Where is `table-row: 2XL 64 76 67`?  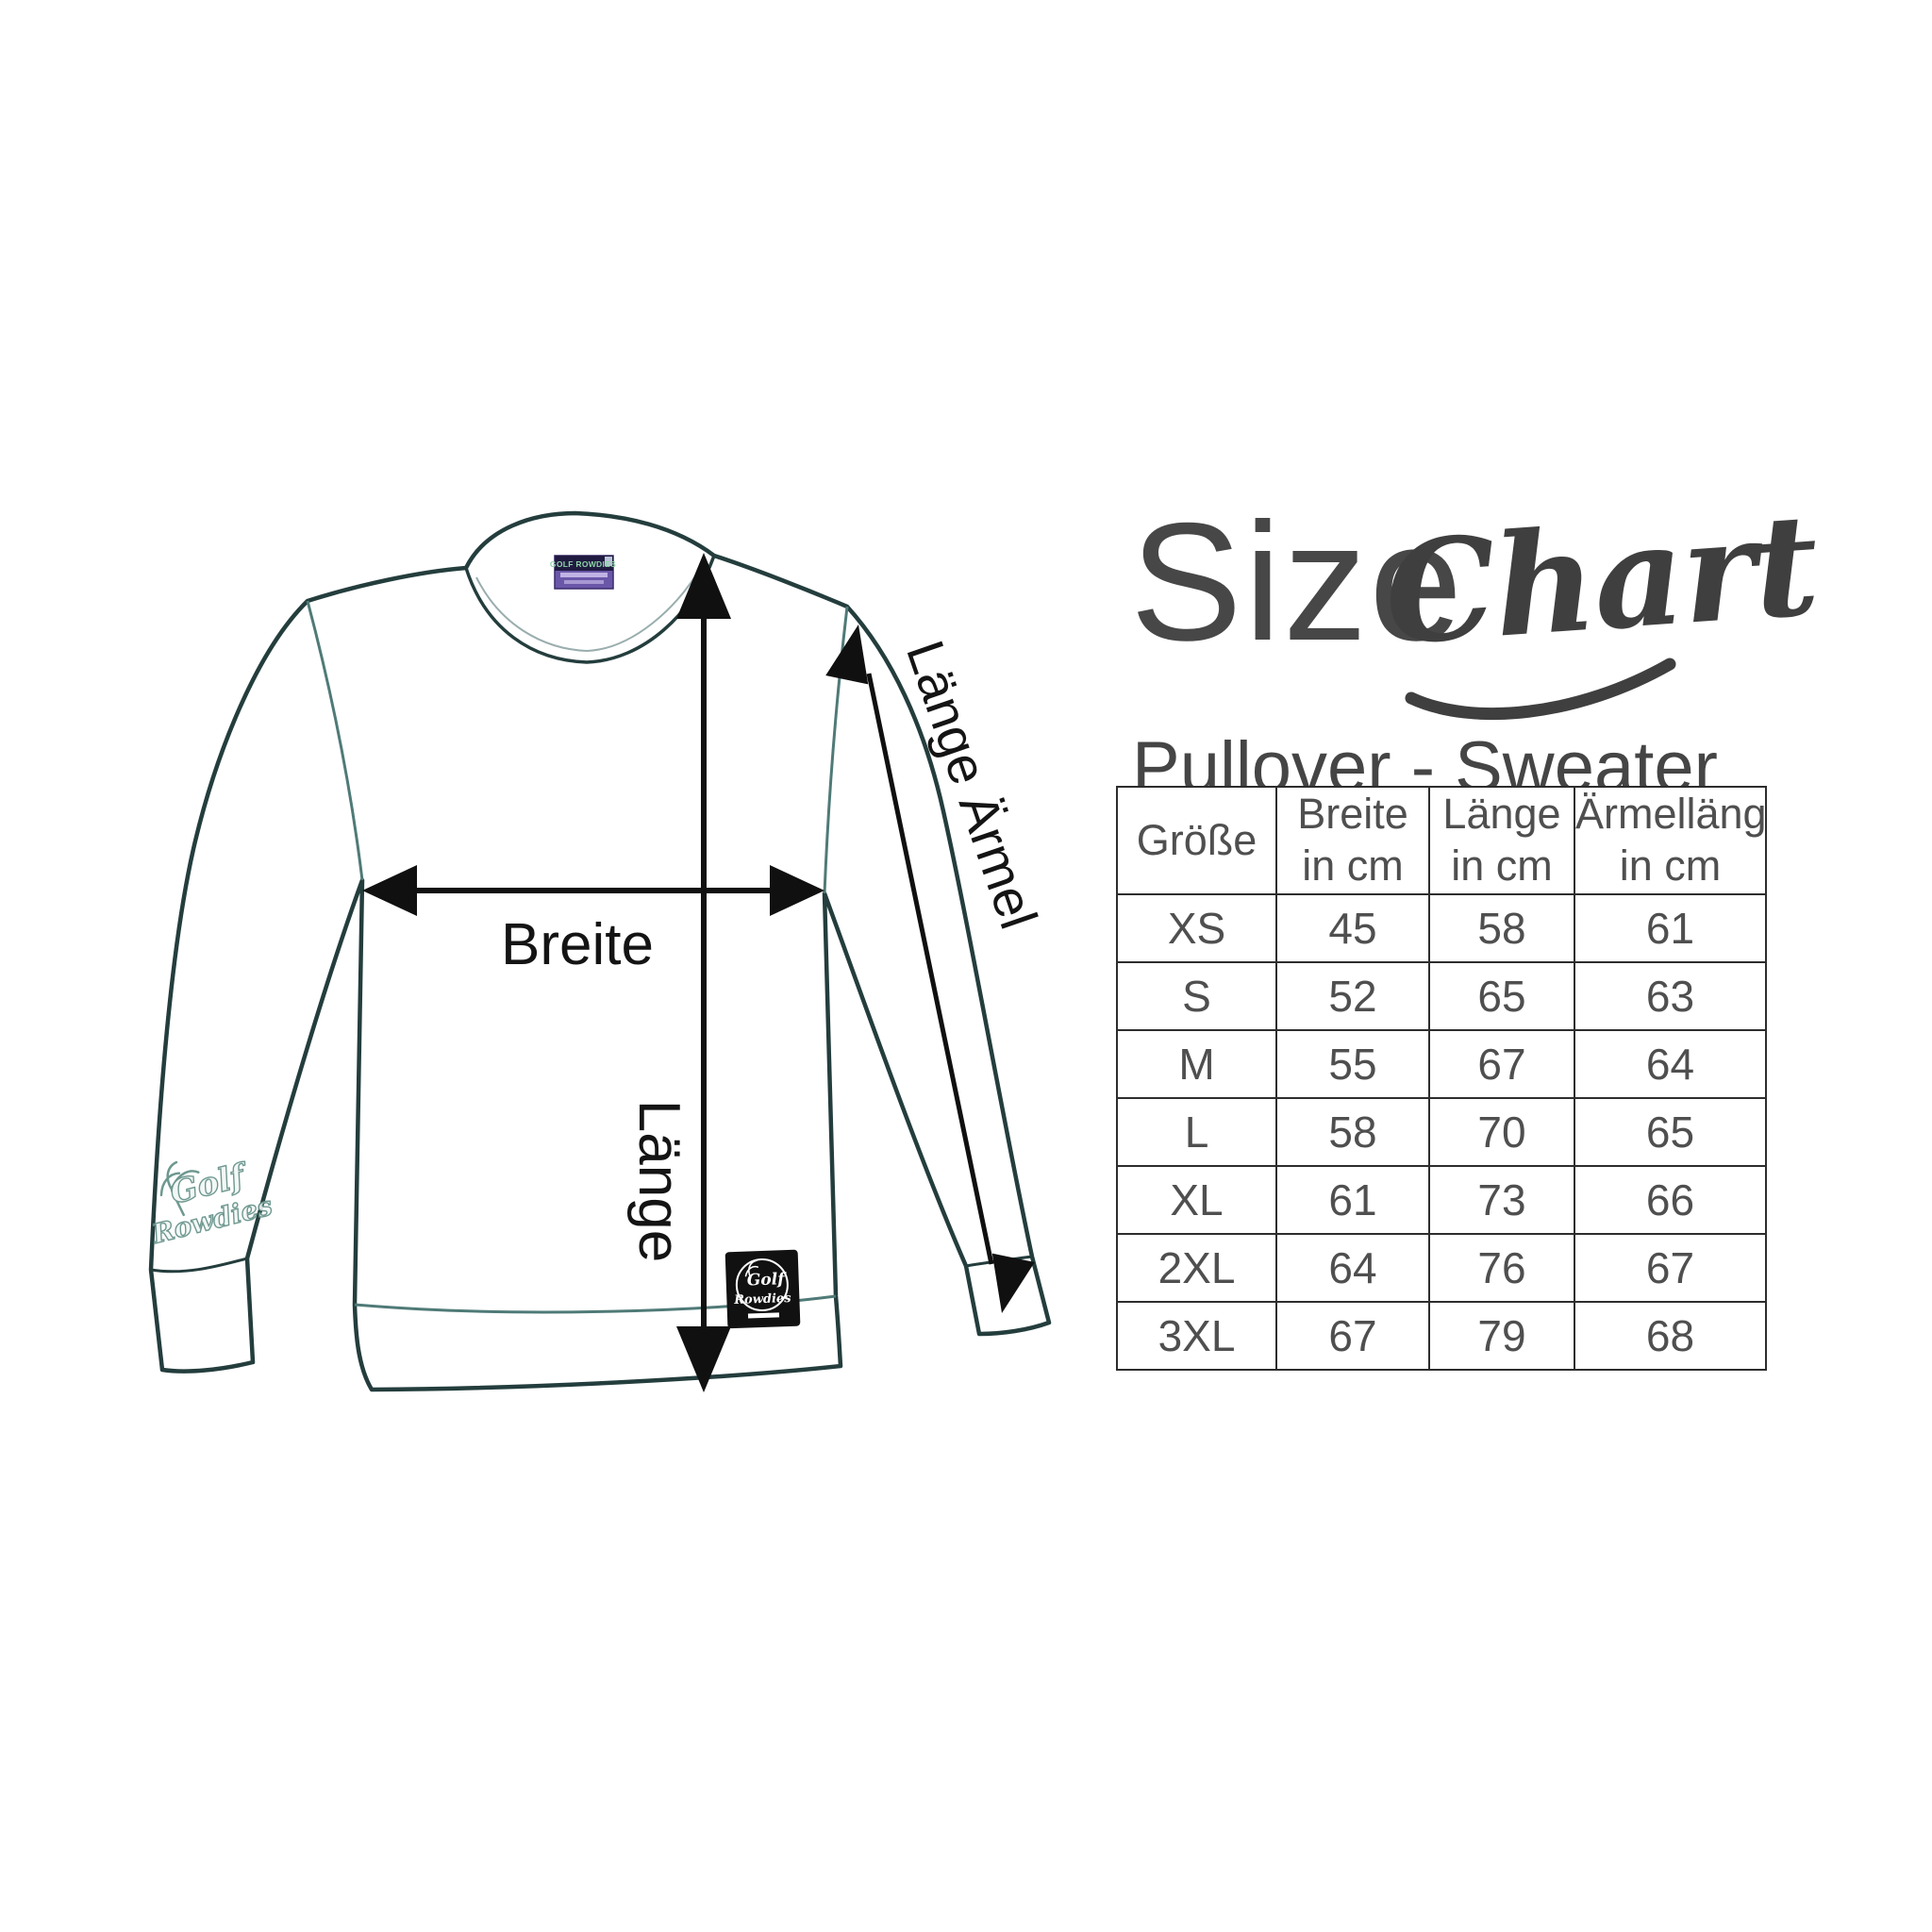
table-row: 2XL 64 76 67 is located at coordinates (1442, 1268).